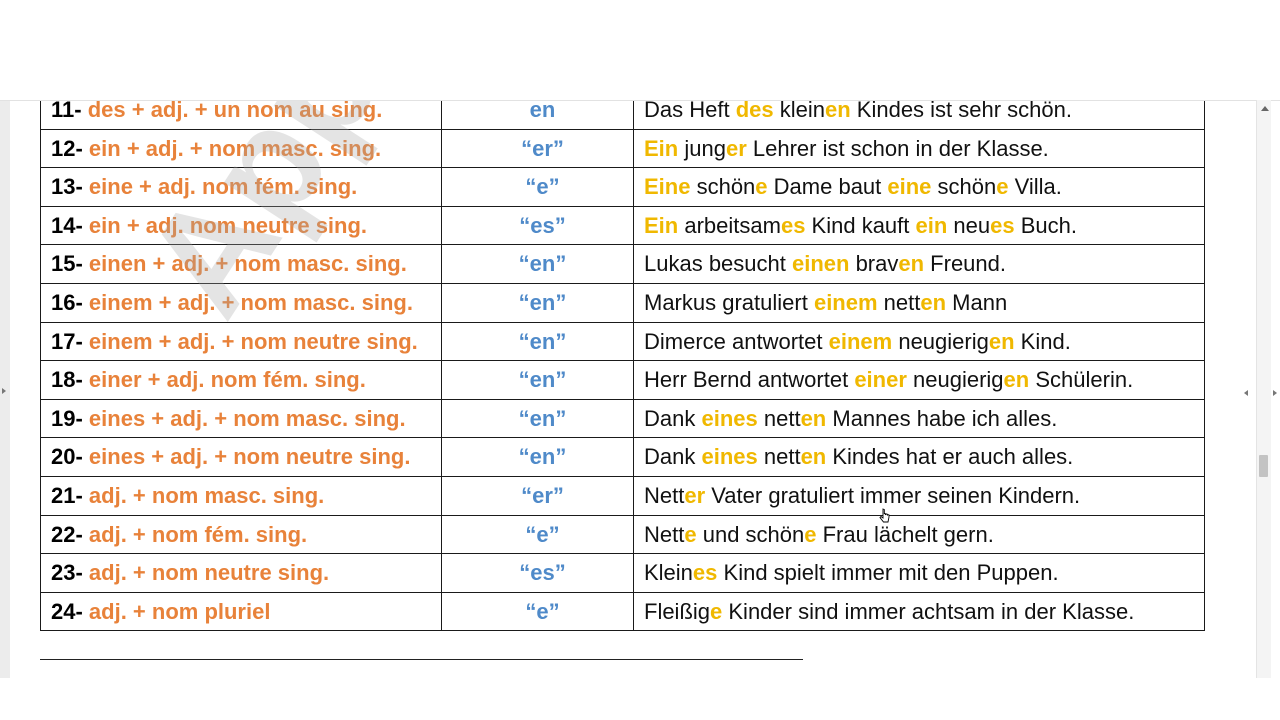 The width and height of the screenshot is (1280, 720). I want to click on row-number: 15-, so click(67, 264).